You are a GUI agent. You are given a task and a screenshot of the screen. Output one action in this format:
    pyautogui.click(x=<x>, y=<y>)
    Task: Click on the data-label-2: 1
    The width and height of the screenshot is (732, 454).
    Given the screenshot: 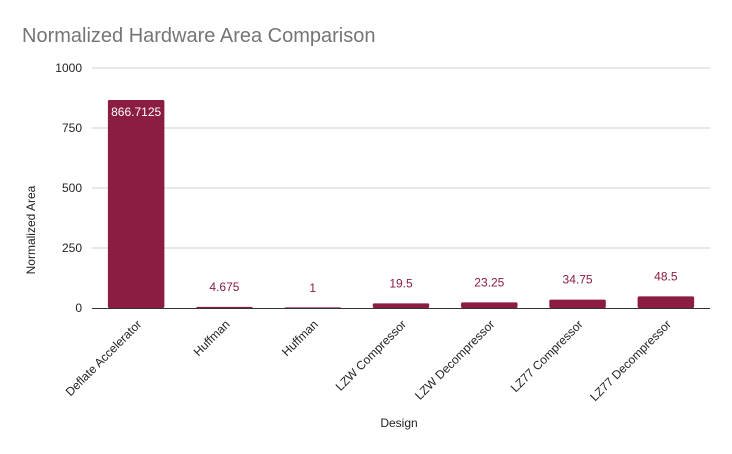 What is the action you would take?
    pyautogui.click(x=312, y=288)
    